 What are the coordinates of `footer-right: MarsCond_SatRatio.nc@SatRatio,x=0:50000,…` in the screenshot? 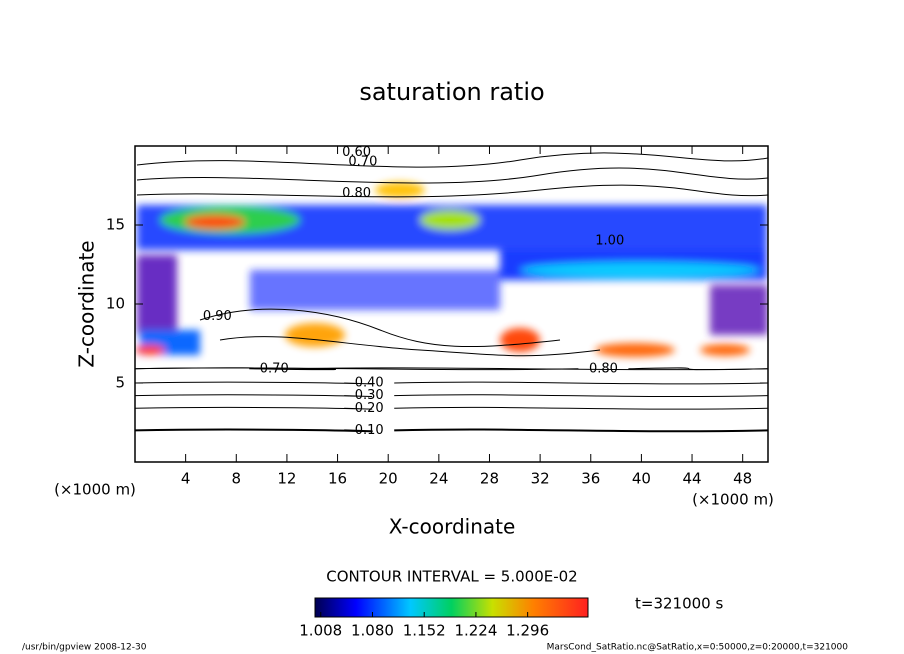 It's located at (698, 648).